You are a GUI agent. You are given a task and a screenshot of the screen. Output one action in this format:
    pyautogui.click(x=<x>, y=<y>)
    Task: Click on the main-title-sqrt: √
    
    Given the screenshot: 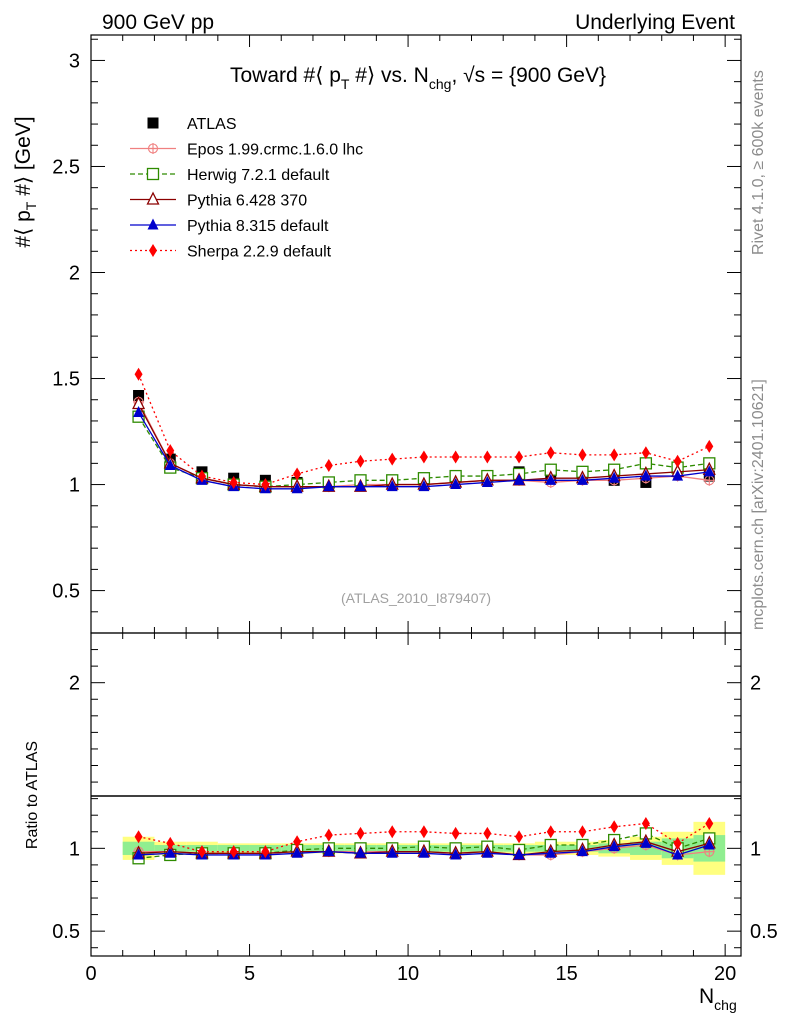 What is the action you would take?
    pyautogui.click(x=469, y=75)
    